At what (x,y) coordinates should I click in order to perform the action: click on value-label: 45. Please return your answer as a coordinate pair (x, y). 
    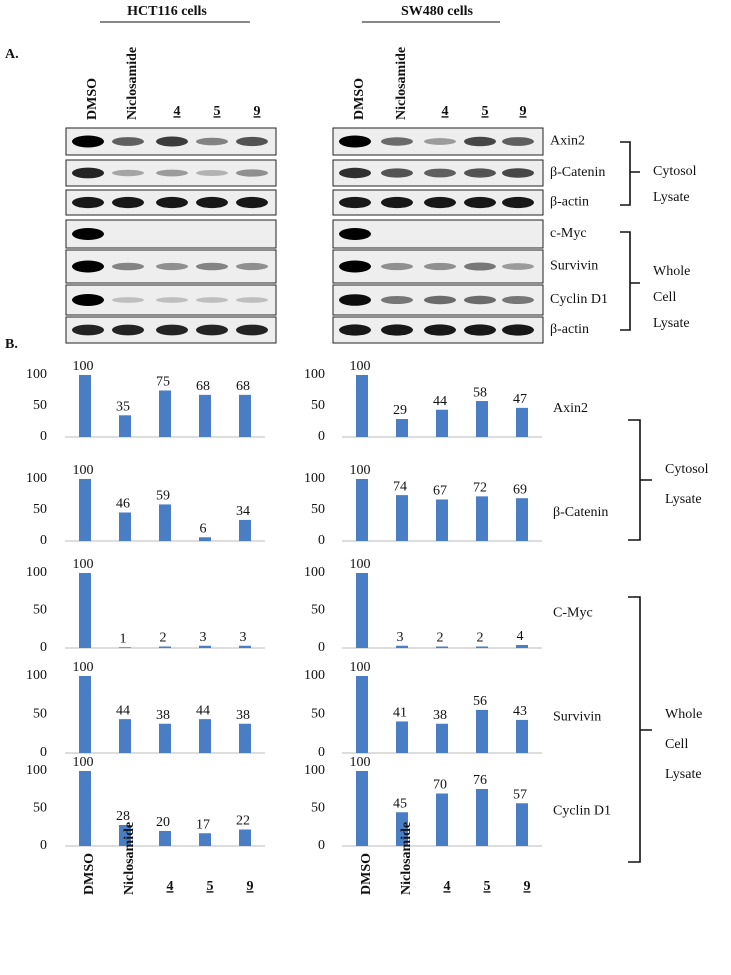
    Looking at the image, I should click on (400, 803).